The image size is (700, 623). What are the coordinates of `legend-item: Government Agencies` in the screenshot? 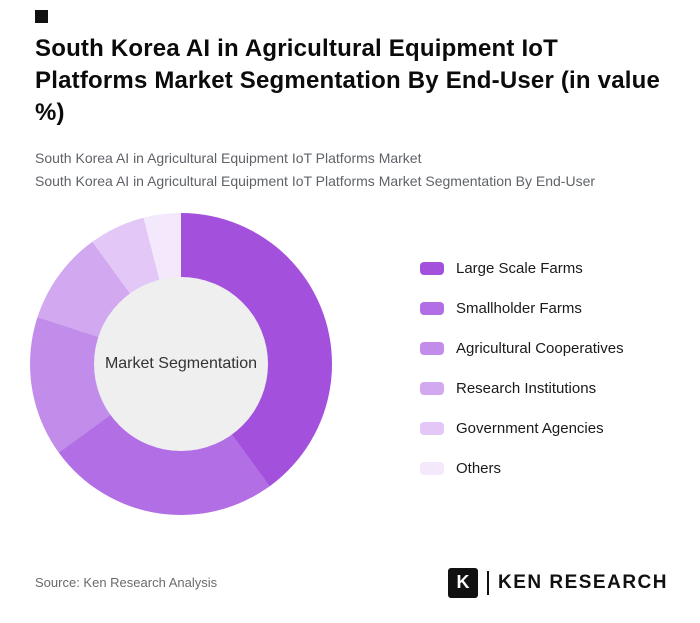 It's located at (522, 428).